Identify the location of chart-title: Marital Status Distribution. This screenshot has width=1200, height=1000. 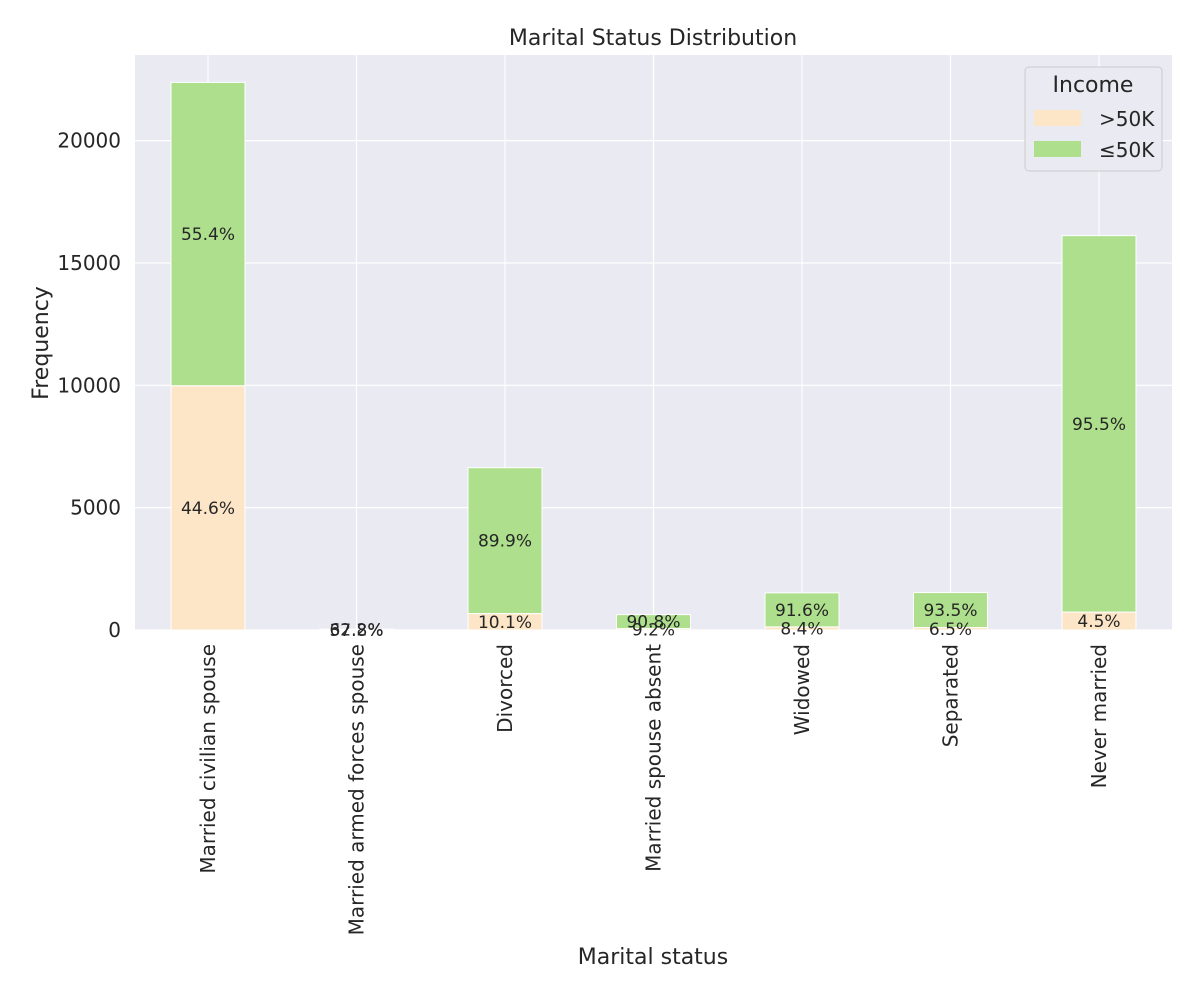
(653, 38).